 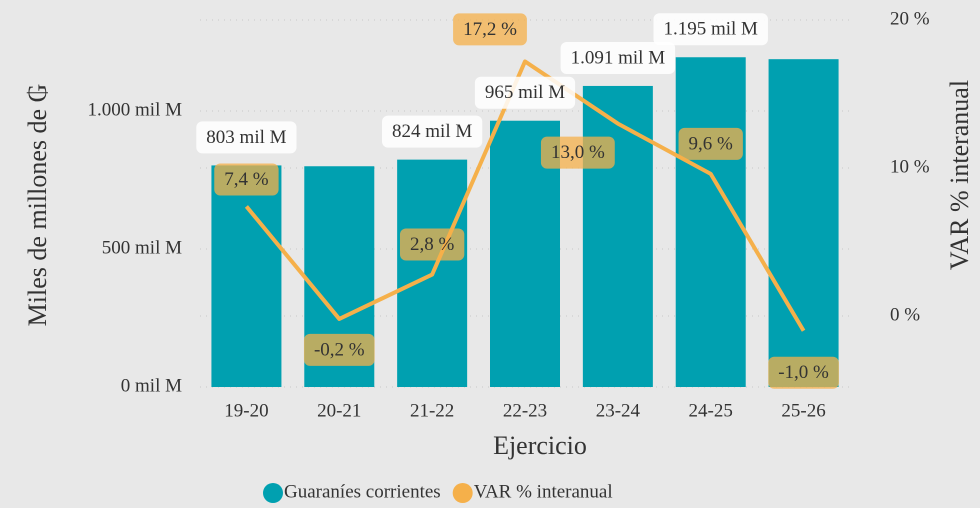 I want to click on line-label: 7,4 %, so click(x=246, y=179).